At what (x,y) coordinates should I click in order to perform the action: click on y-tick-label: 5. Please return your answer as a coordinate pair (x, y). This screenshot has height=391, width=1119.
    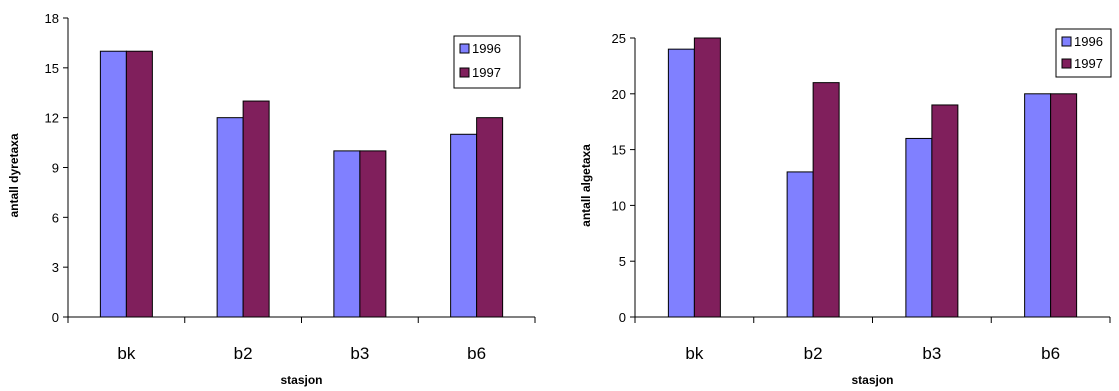
    Looking at the image, I should click on (622, 261).